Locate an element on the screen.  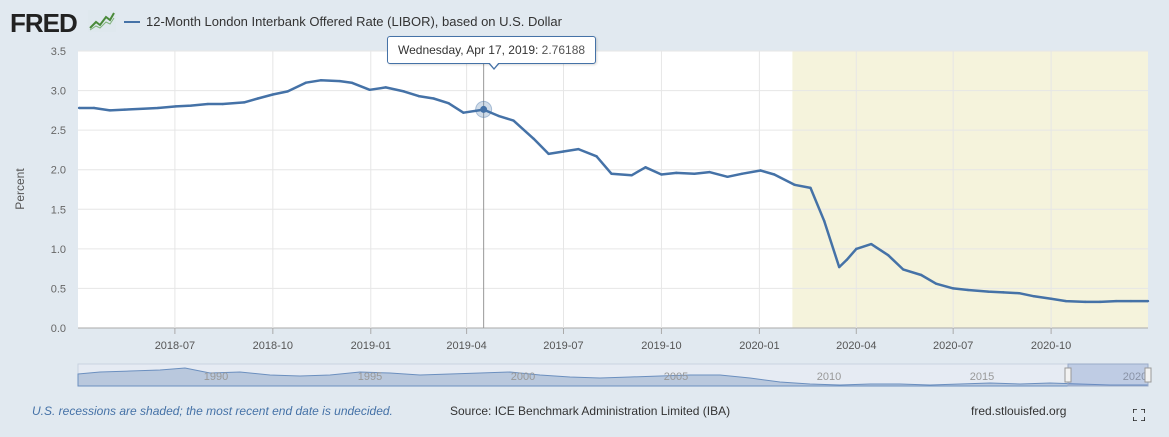
fullscreen-icon is located at coordinates (1139, 415).